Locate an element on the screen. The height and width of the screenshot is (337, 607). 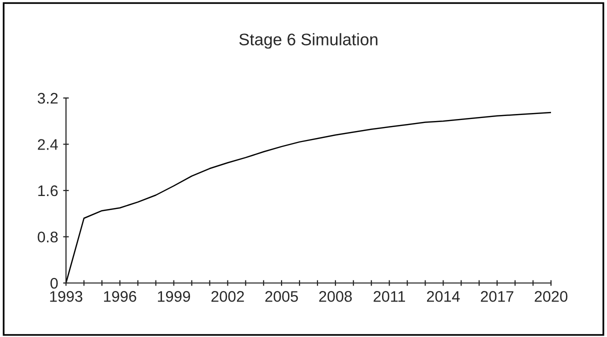
y-tick-label: 1.6 is located at coordinates (48, 190).